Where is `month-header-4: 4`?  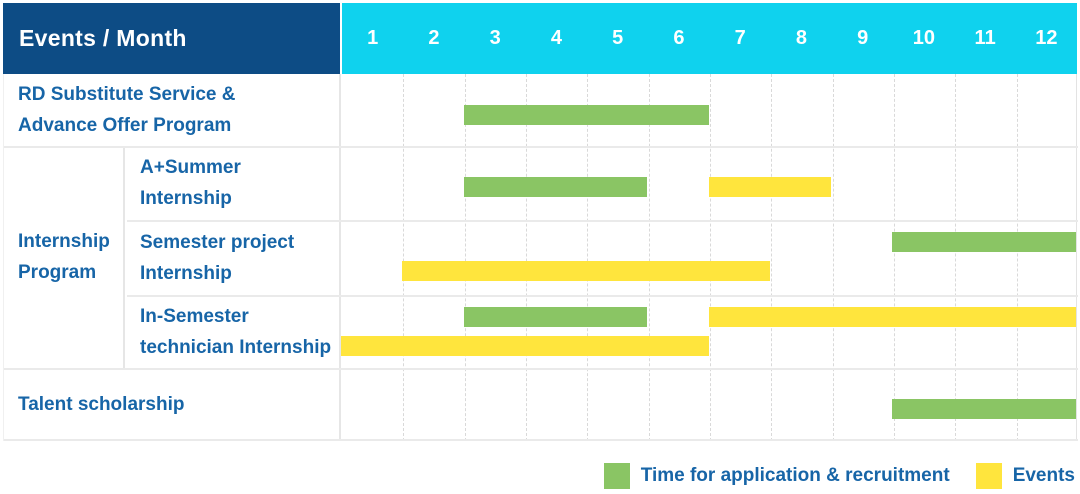 month-header-4: 4 is located at coordinates (556, 38).